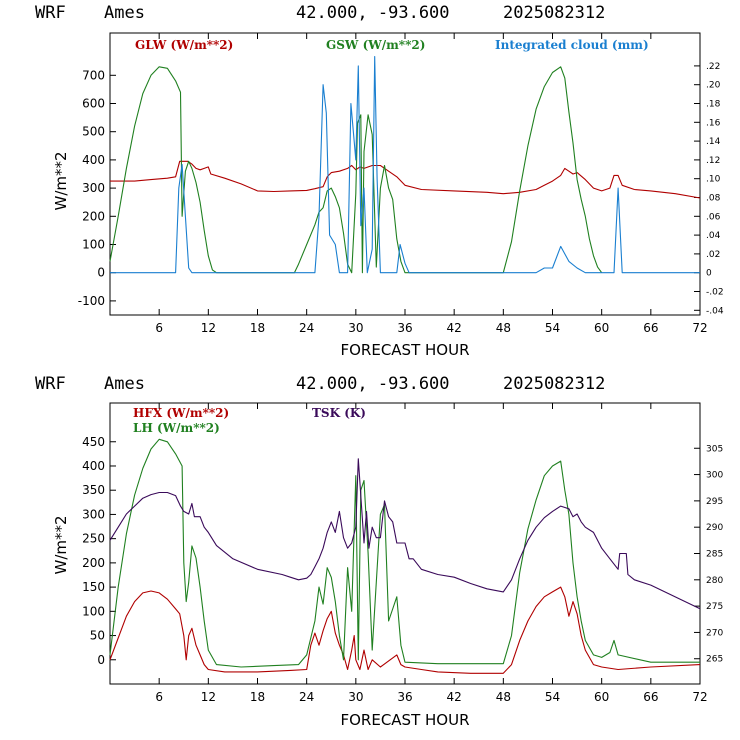  Describe the element at coordinates (97, 636) in the screenshot. I see `chart2-ytick-label: 50` at that location.